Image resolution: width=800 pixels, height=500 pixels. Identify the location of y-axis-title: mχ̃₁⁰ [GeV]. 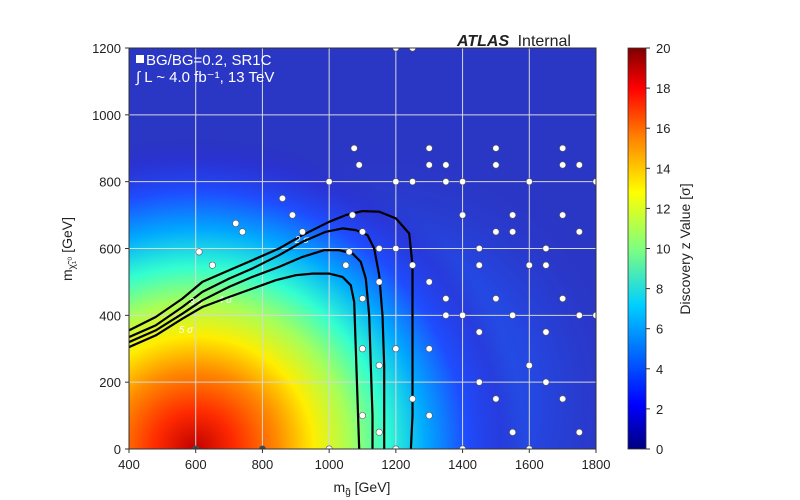
(68, 249).